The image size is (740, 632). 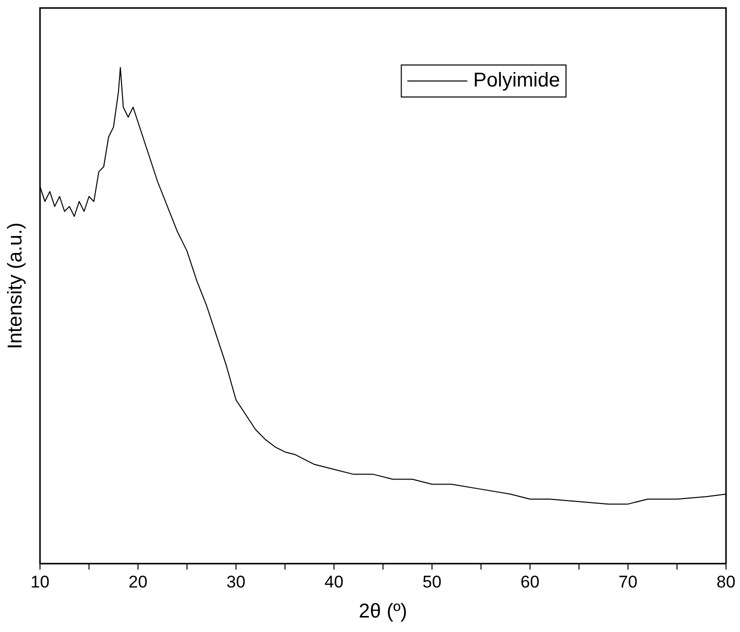 I want to click on x-tick-label: 10, so click(x=40, y=582).